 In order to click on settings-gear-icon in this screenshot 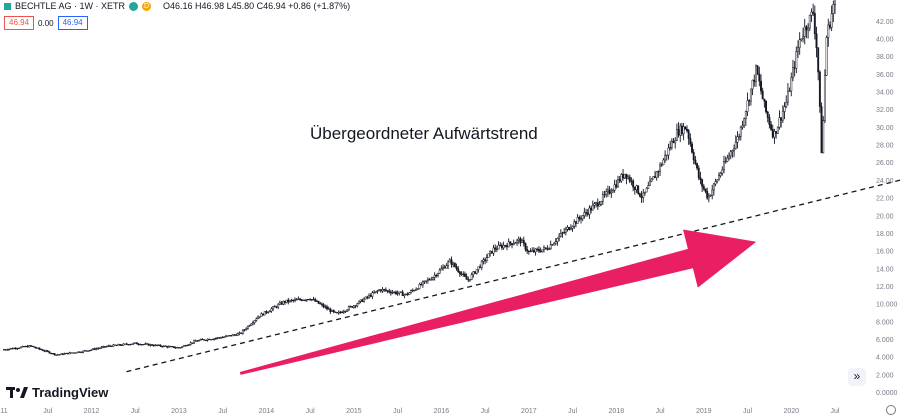, I will do `click(891, 410)`.